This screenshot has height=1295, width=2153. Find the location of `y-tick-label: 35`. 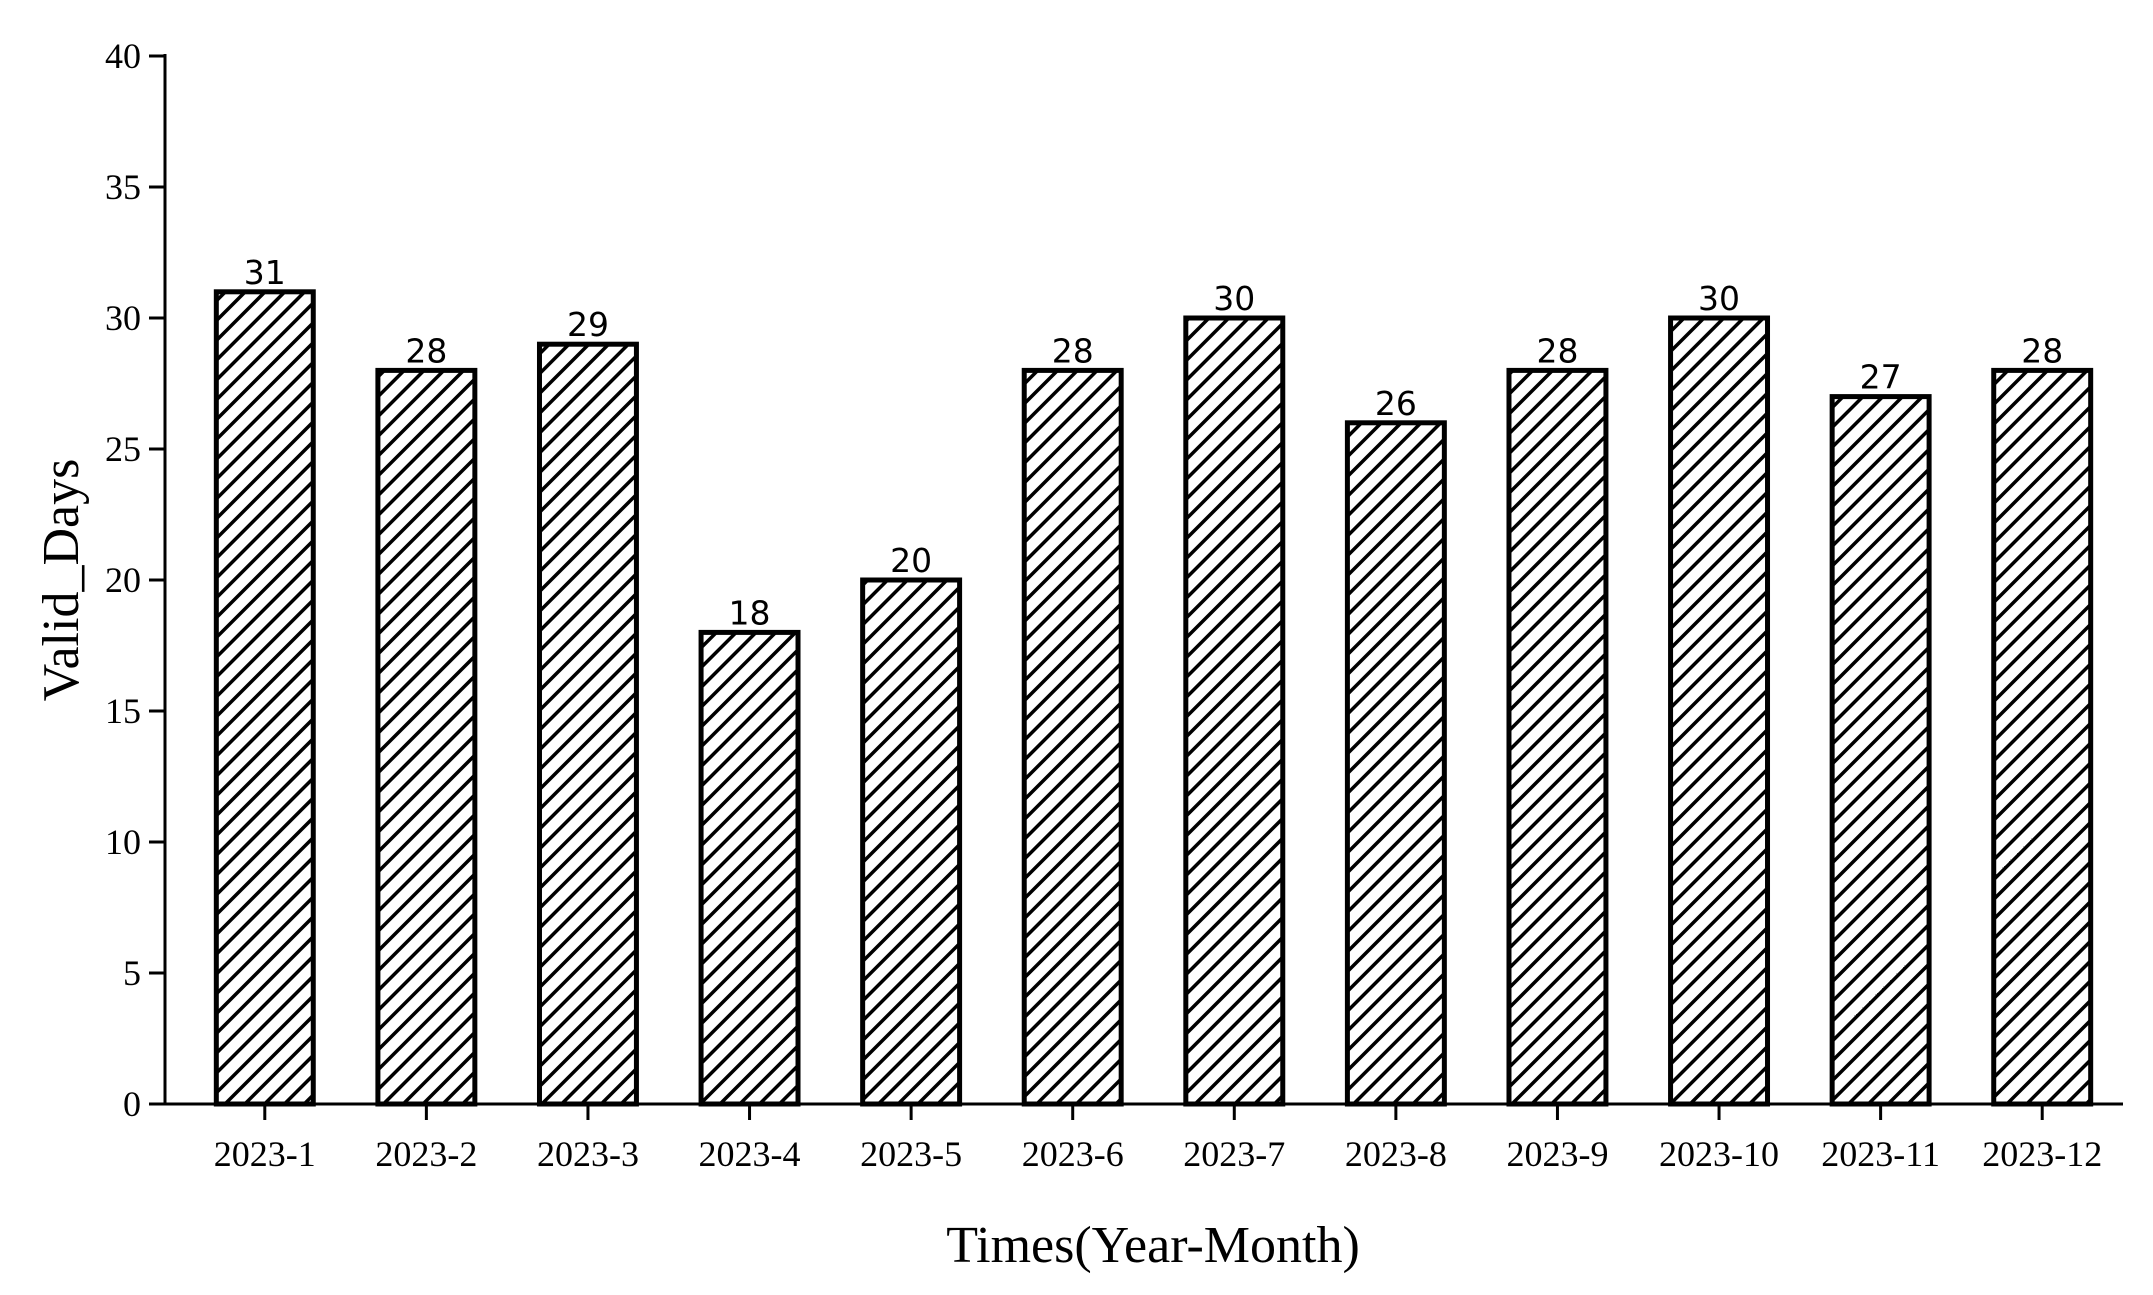

y-tick-label: 35 is located at coordinates (123, 187).